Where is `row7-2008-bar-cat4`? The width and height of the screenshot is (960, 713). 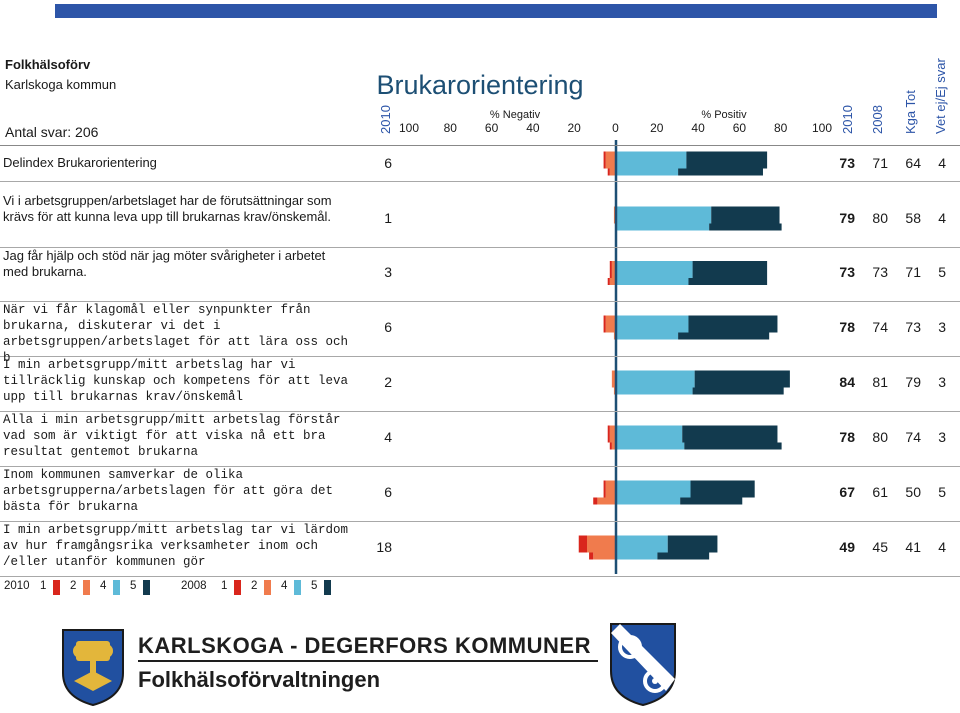
row7-2008-bar-cat4 is located at coordinates (637, 556).